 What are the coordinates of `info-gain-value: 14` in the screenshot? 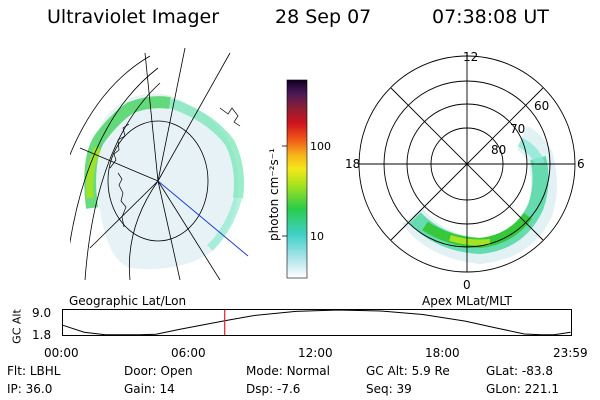 It's located at (167, 389).